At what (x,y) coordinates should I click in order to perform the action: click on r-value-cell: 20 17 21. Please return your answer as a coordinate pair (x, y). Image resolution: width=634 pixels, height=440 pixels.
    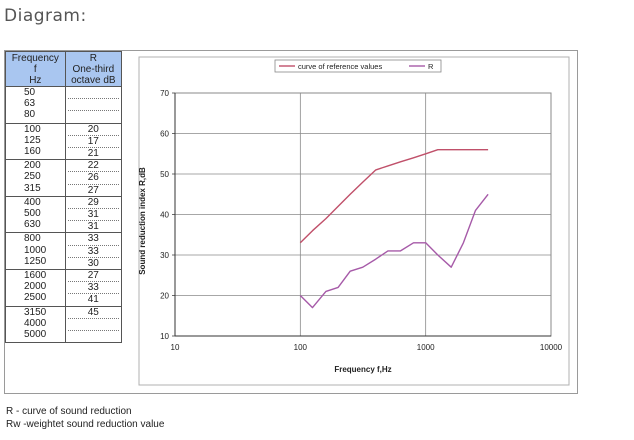
    Looking at the image, I should click on (93, 142).